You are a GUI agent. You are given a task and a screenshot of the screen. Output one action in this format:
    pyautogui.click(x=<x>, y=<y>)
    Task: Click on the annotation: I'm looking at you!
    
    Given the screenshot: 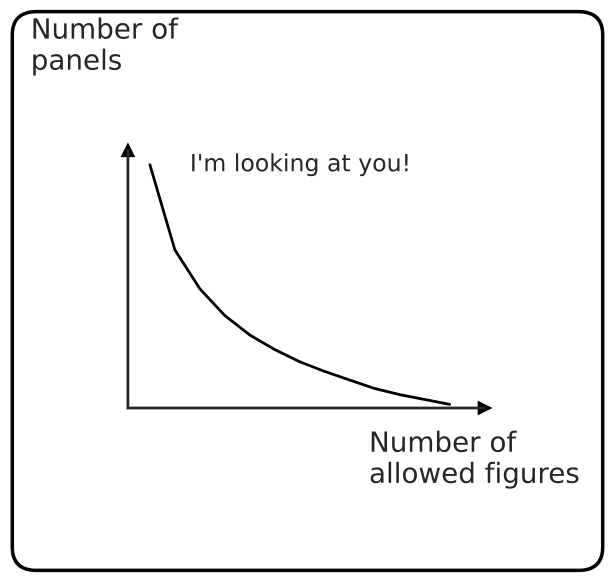 What is the action you would take?
    pyautogui.click(x=300, y=164)
    